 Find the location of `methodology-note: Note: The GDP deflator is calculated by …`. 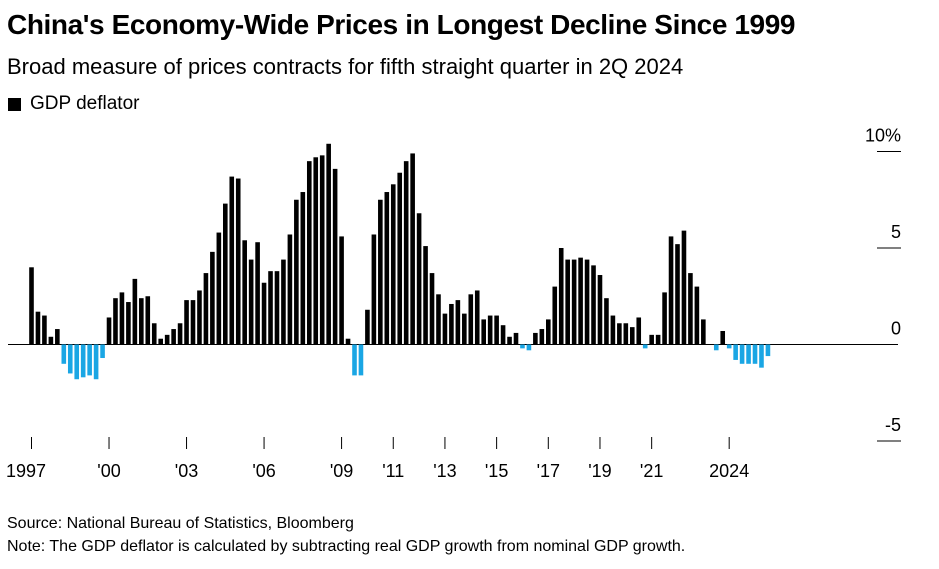

methodology-note: Note: The GDP deflator is calculated by … is located at coordinates (346, 546).